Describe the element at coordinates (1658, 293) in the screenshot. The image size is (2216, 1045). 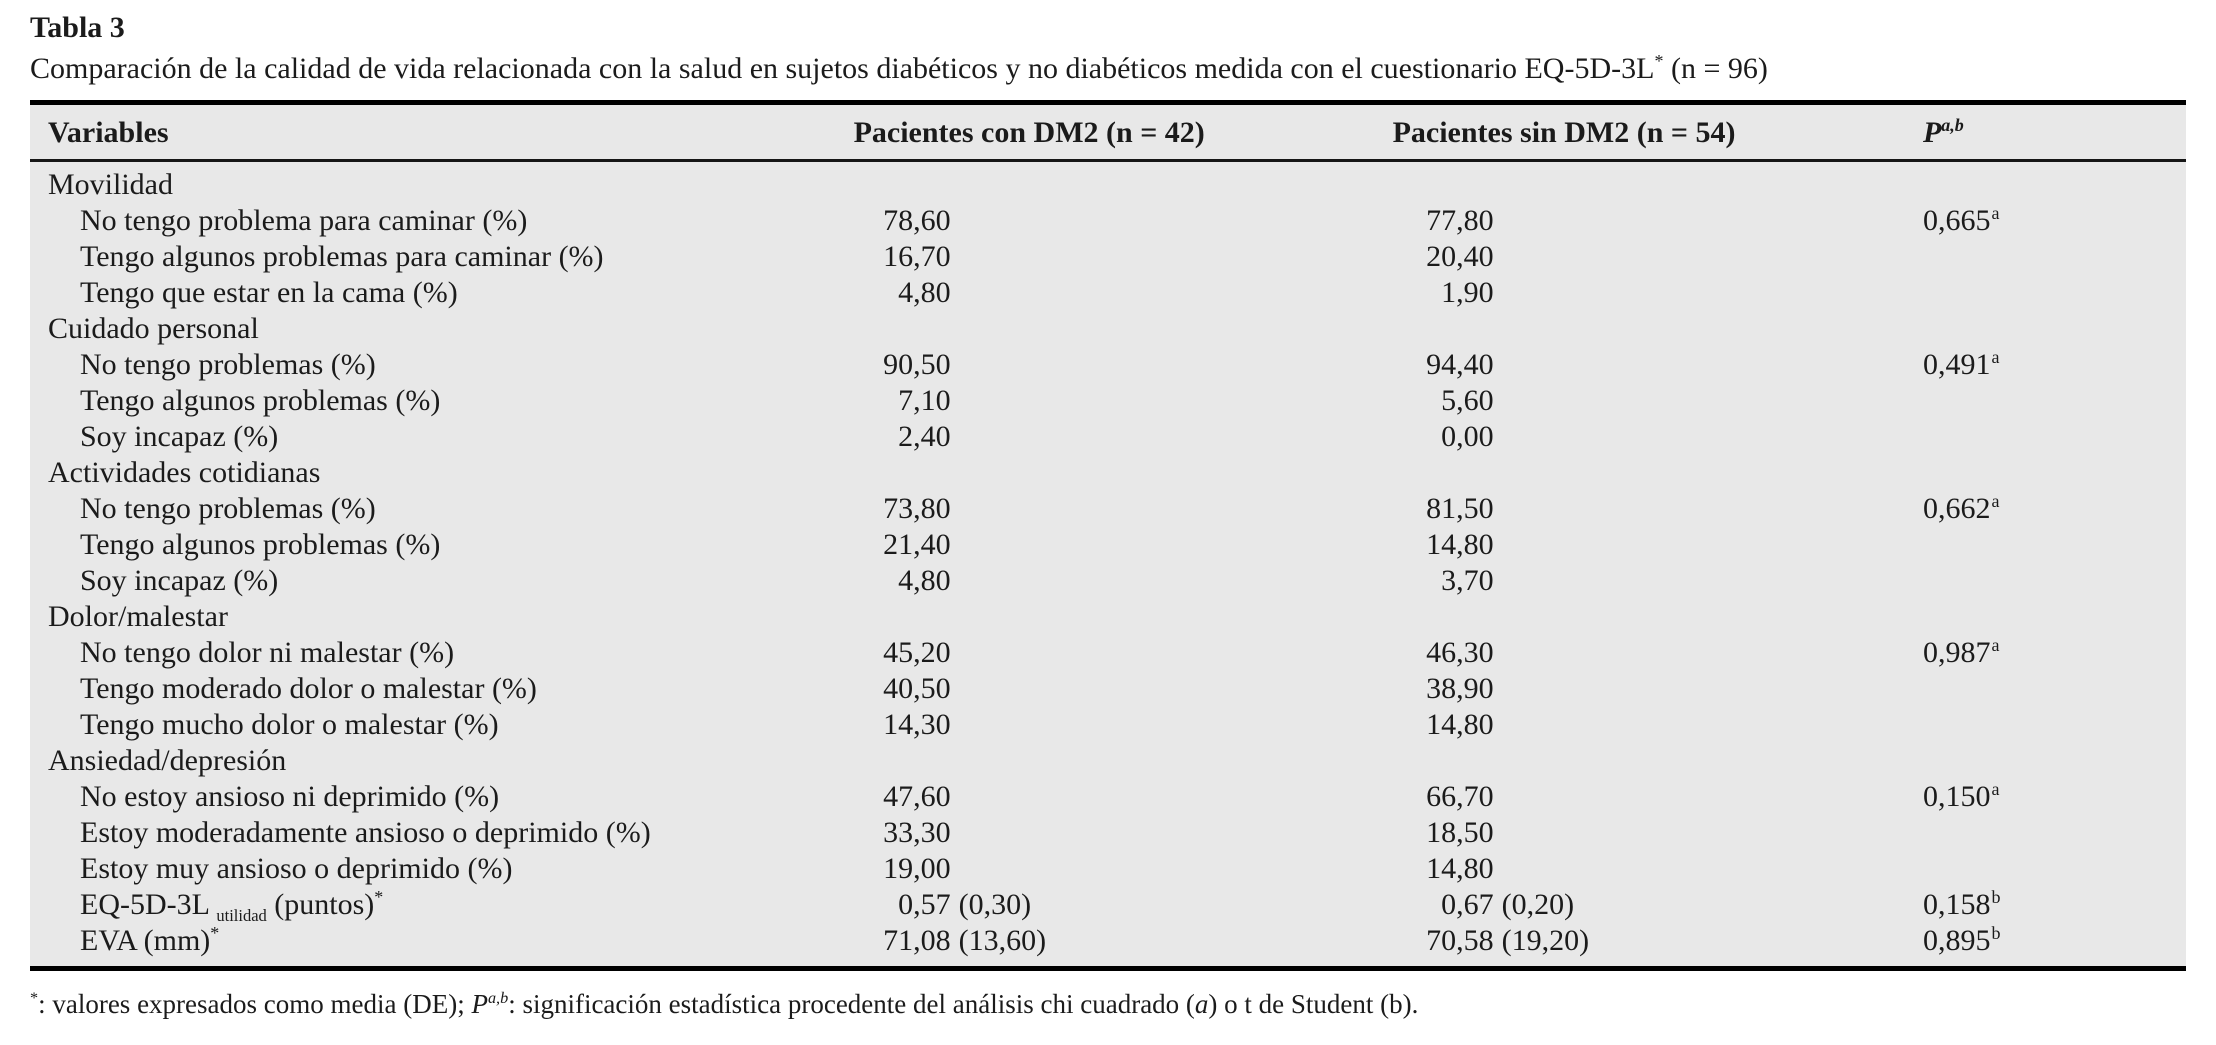
I see `cell-sin: 1,90` at that location.